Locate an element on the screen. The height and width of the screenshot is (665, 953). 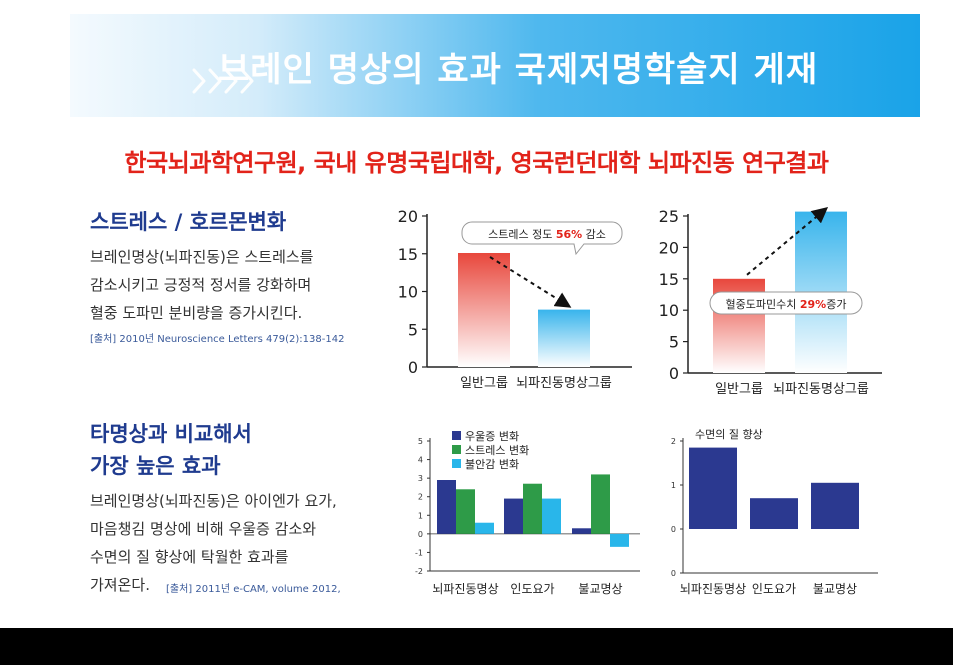
legend-label: 불안감 변화 is located at coordinates (492, 464).